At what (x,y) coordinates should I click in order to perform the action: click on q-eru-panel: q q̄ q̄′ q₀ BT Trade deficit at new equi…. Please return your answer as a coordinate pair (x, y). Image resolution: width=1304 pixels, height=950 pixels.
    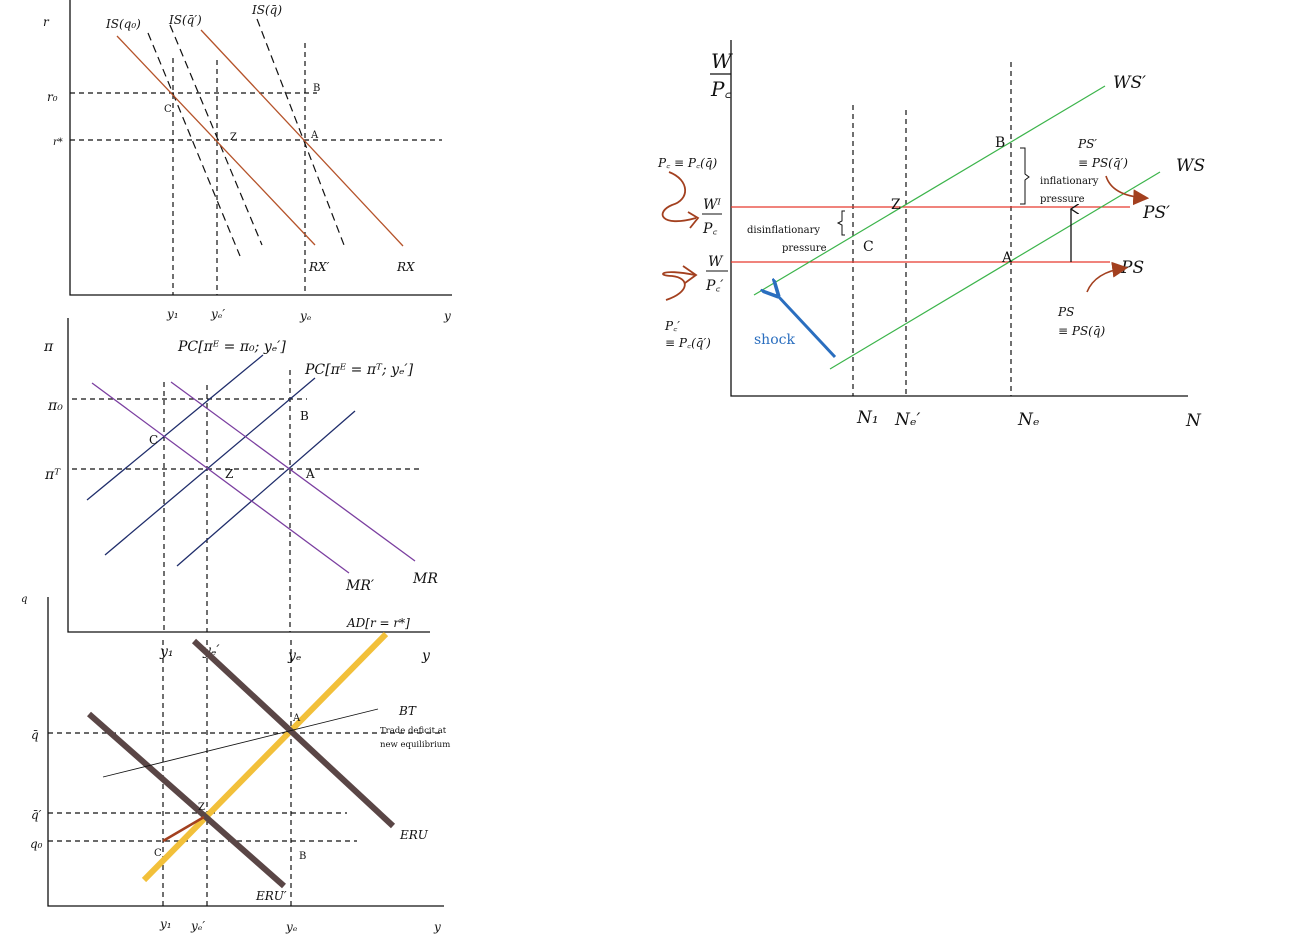
    Looking at the image, I should click on (235, 764).